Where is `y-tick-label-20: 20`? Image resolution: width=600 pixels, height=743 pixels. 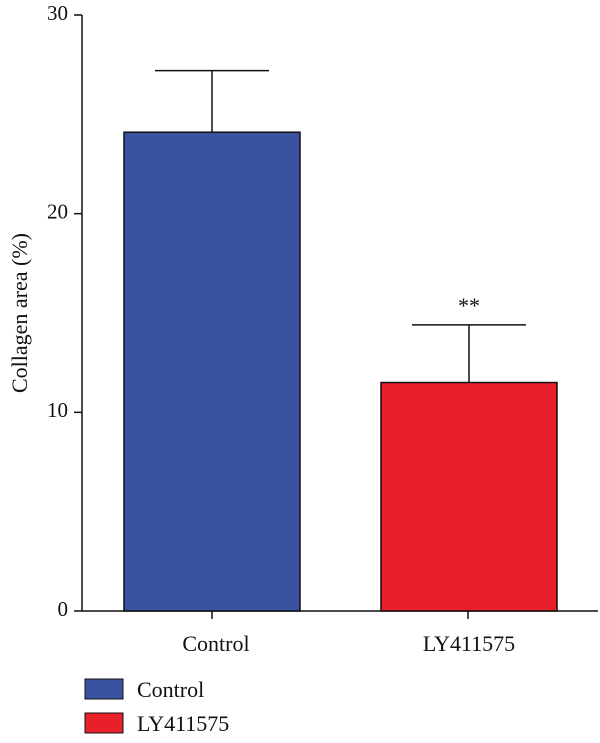 y-tick-label-20: 20 is located at coordinates (57, 211).